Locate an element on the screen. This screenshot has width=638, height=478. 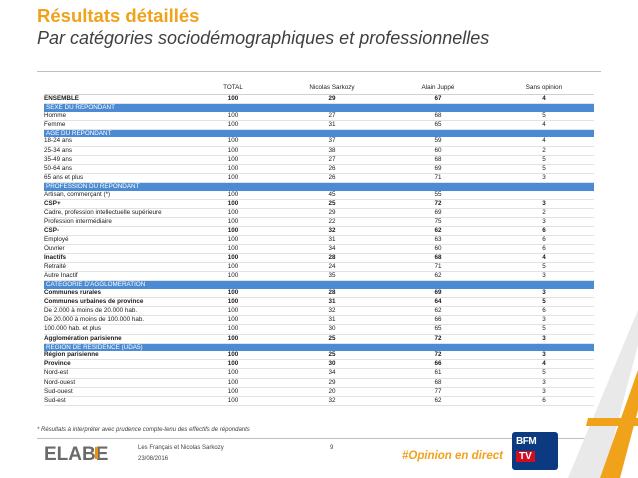
row-label: Femme is located at coordinates (114, 125).